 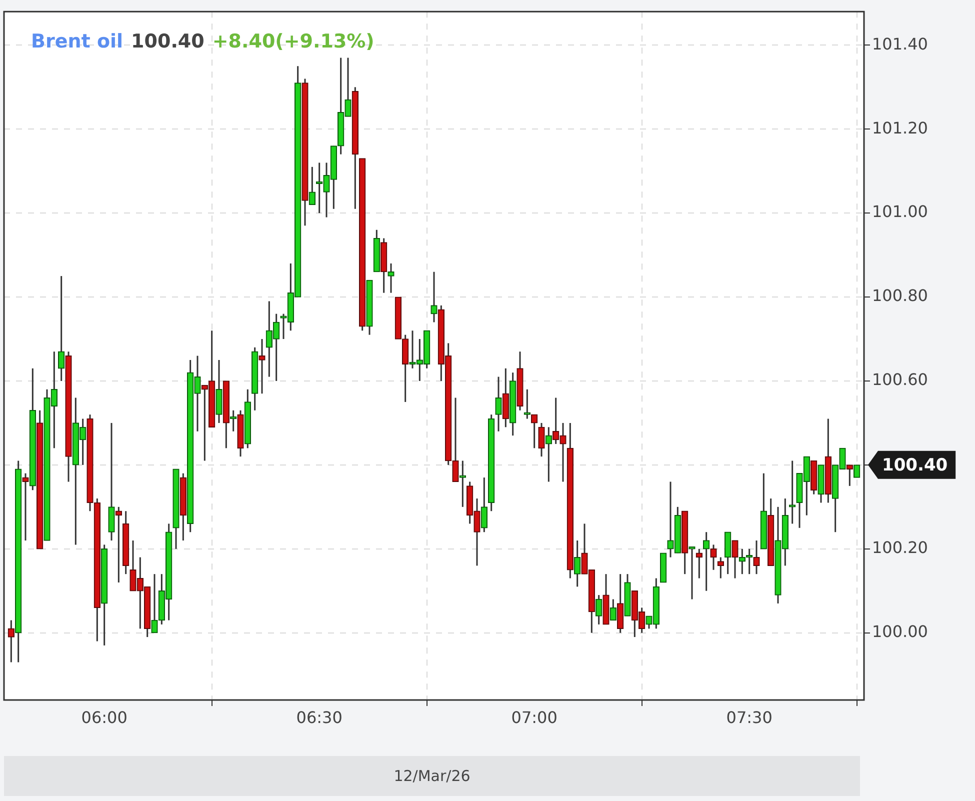 What do you see at coordinates (104, 717) in the screenshot?
I see `x-tick-label: 06:00` at bounding box center [104, 717].